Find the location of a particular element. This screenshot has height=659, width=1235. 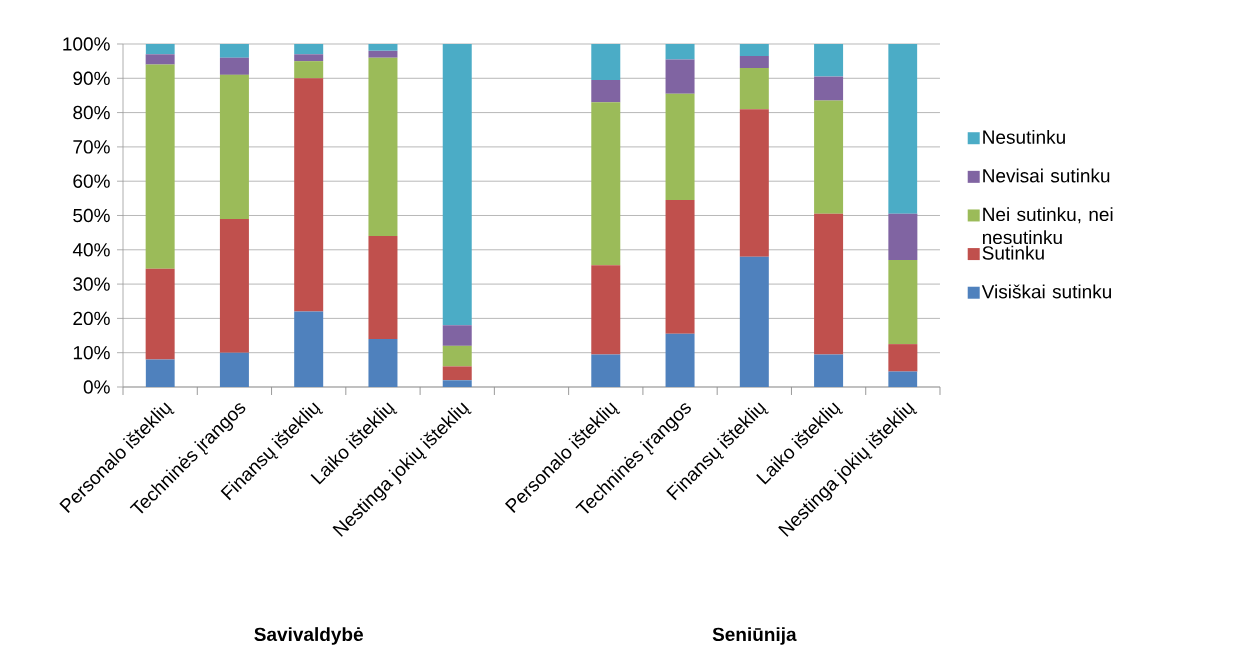

legend-label: Sutinku is located at coordinates (1013, 252).